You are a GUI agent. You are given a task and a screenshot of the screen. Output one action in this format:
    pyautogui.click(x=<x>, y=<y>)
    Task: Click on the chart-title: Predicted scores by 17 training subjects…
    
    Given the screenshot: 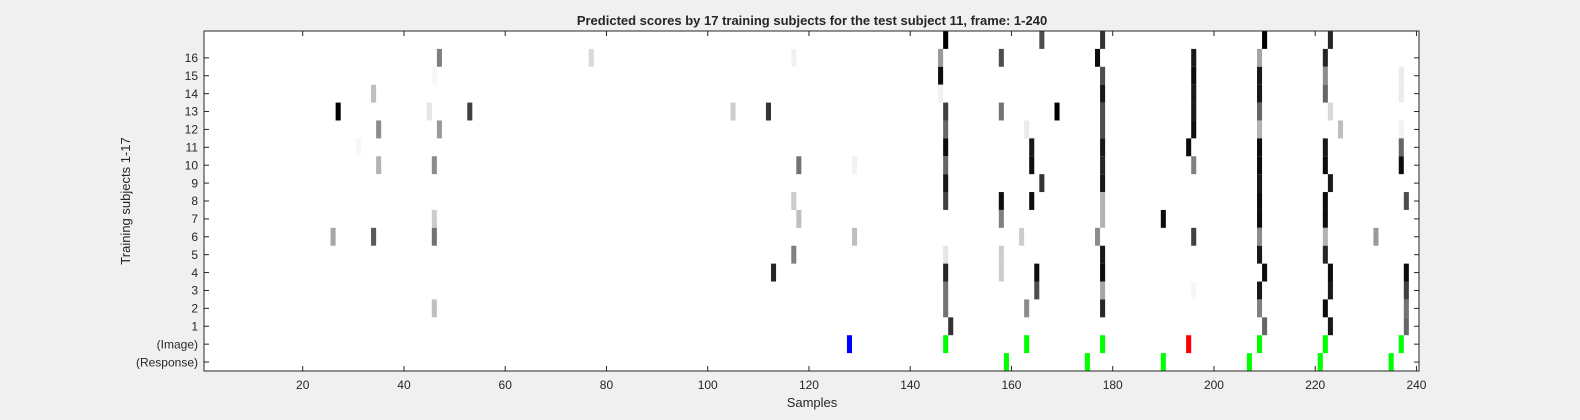 What is the action you would take?
    pyautogui.click(x=812, y=20)
    